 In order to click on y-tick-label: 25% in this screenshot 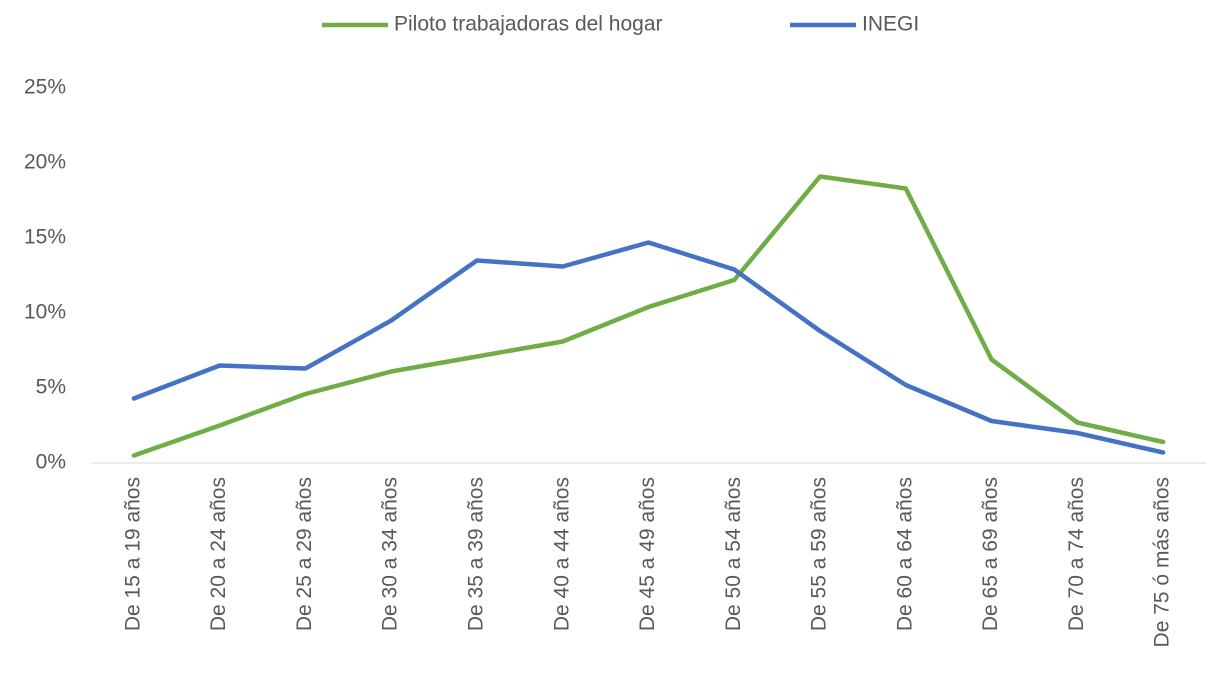, I will do `click(45, 87)`.